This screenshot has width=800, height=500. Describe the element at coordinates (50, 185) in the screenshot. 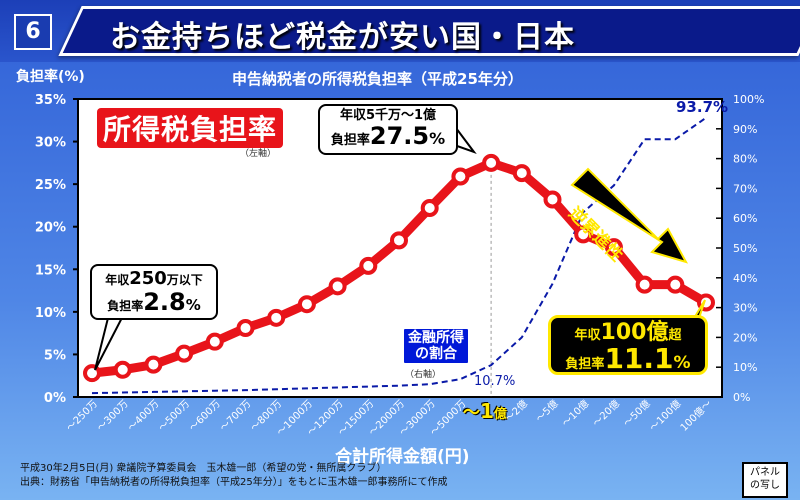

I see `y-tick-label: 25%` at that location.